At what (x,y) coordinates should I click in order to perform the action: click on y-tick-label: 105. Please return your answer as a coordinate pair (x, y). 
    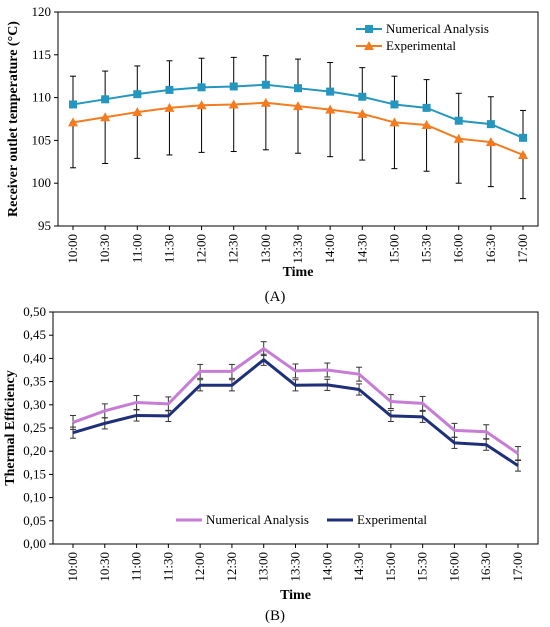
    Looking at the image, I should click on (42, 139).